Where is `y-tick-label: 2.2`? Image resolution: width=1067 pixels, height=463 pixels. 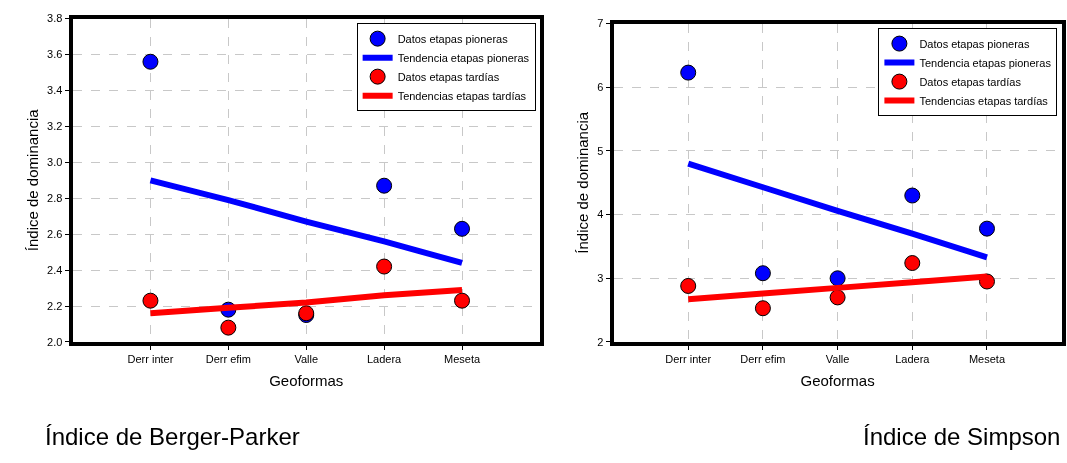
y-tick-label: 2.2 is located at coordinates (55, 305).